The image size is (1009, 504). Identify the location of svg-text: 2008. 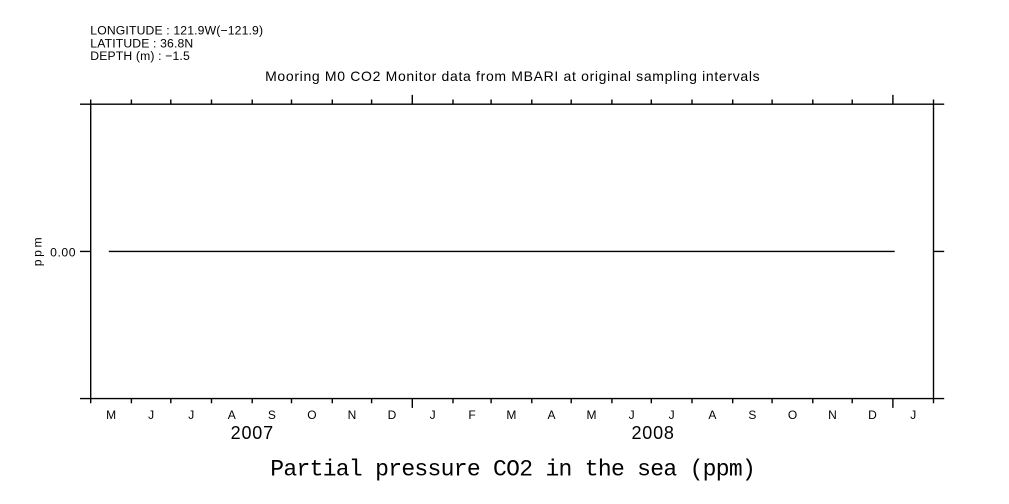
(652, 433).